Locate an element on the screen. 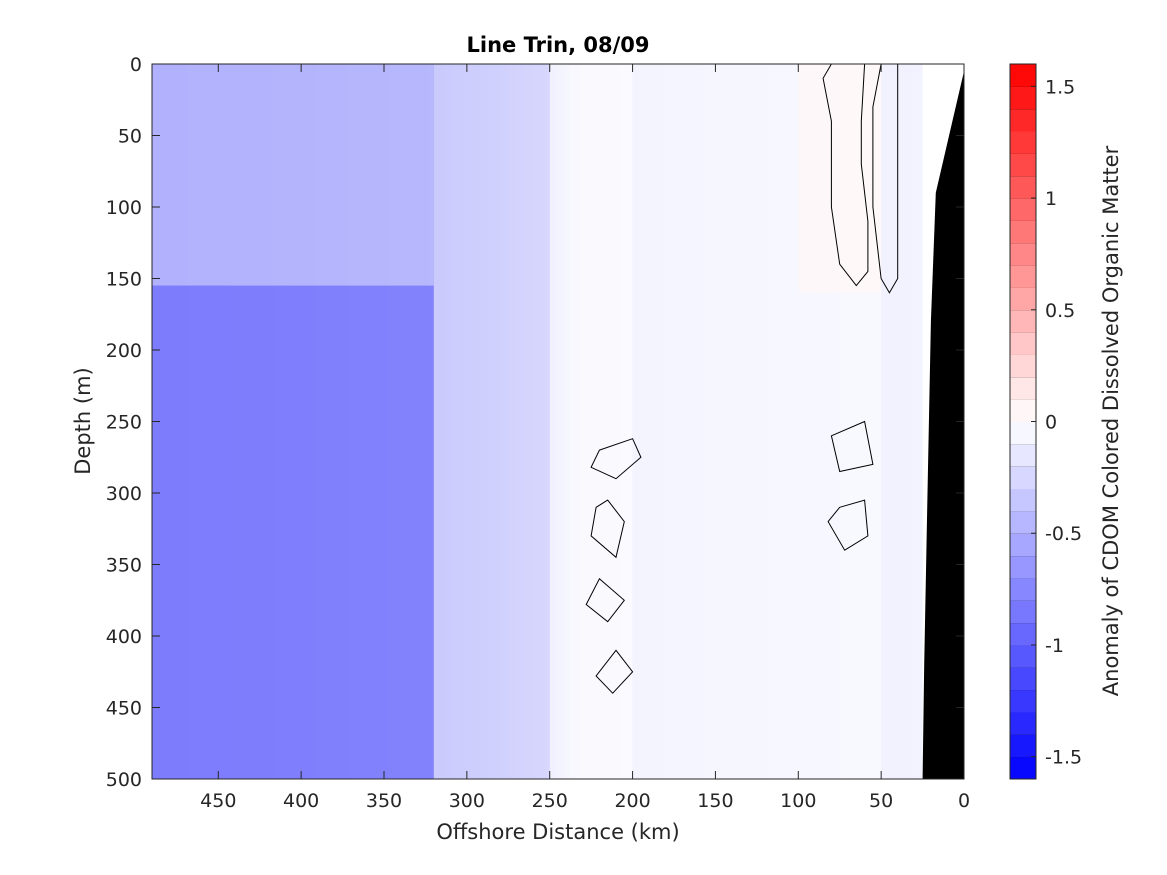 The image size is (1167, 875). colorbar-tick-label: -1.5 is located at coordinates (1063, 758).